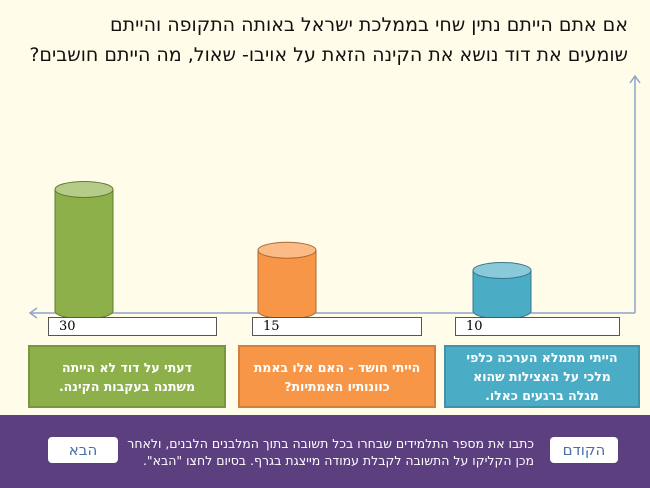  Describe the element at coordinates (127, 376) in the screenshot. I see `answer-box: דעתי על דוד לא הייתה משתנה בעקבות הקינה.` at that location.